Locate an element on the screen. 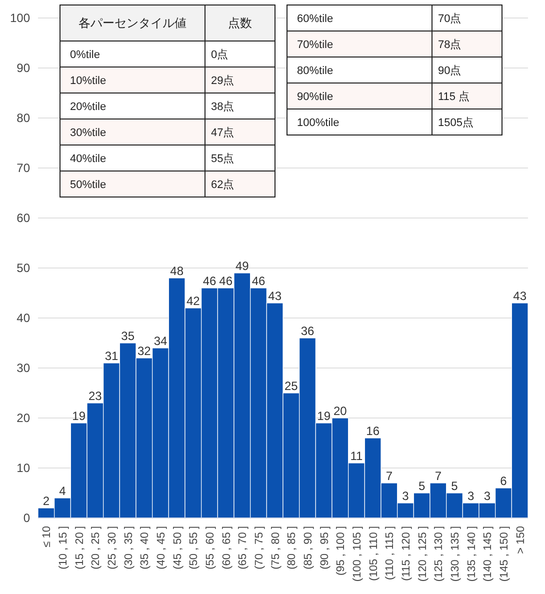  y-tick-label: 100 is located at coordinates (20, 18).